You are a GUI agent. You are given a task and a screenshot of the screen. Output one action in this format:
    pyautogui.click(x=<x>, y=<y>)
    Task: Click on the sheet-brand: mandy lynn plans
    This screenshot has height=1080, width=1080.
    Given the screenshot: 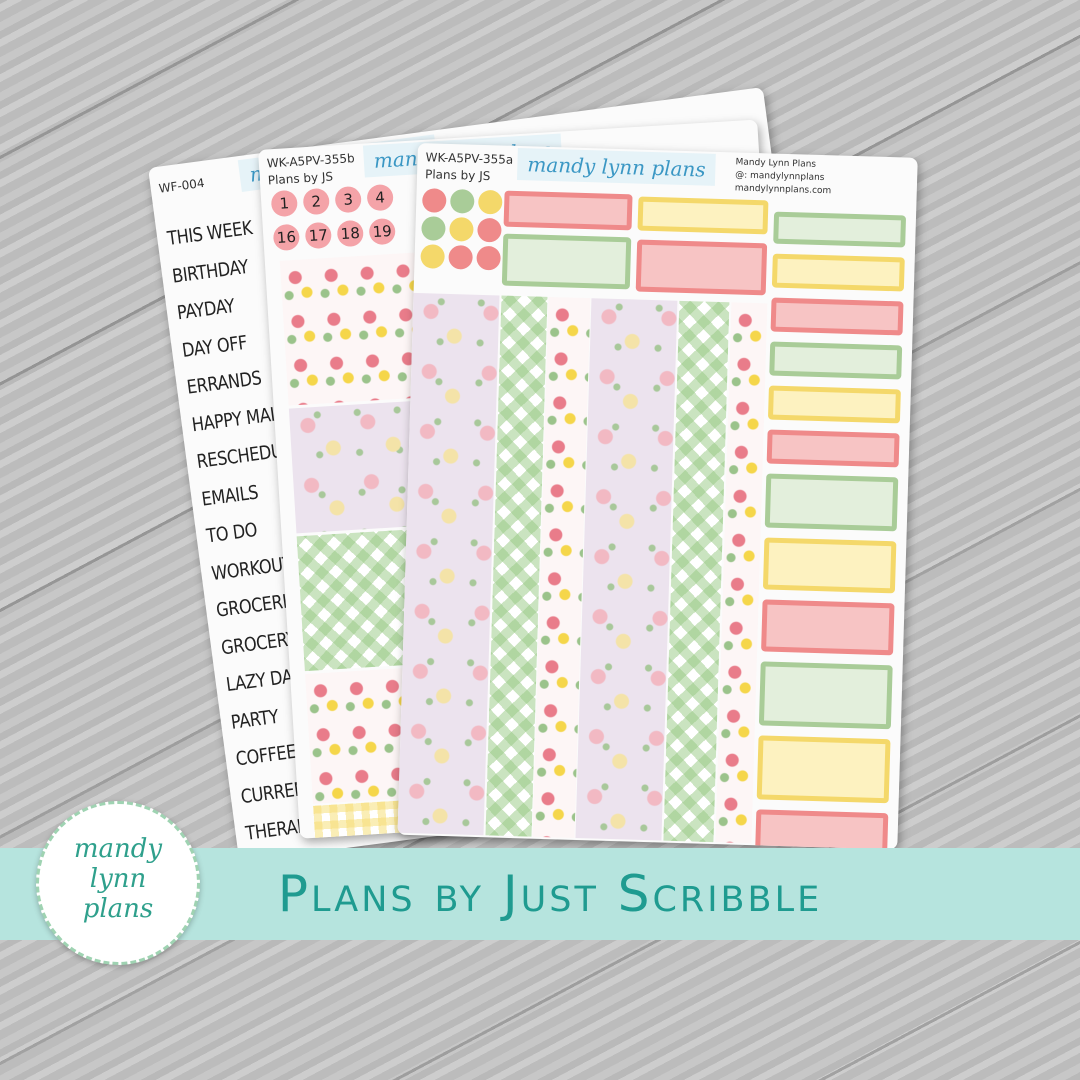 What is the action you would take?
    pyautogui.click(x=616, y=166)
    